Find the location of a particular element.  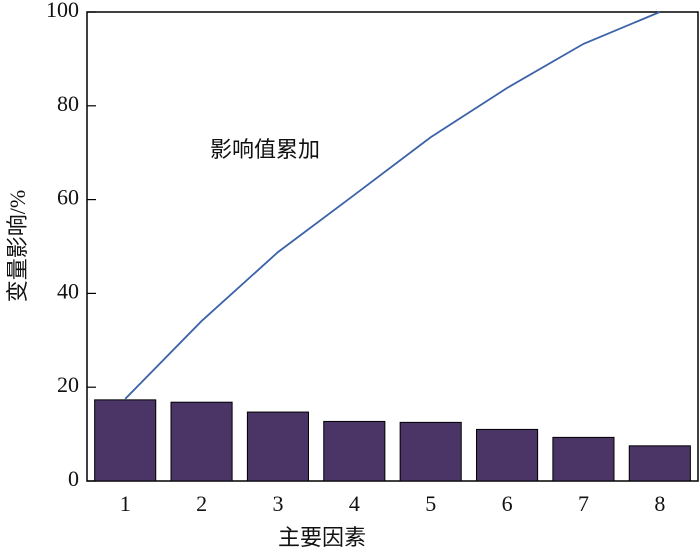

y-tick-label: 40 is located at coordinates (68, 290).